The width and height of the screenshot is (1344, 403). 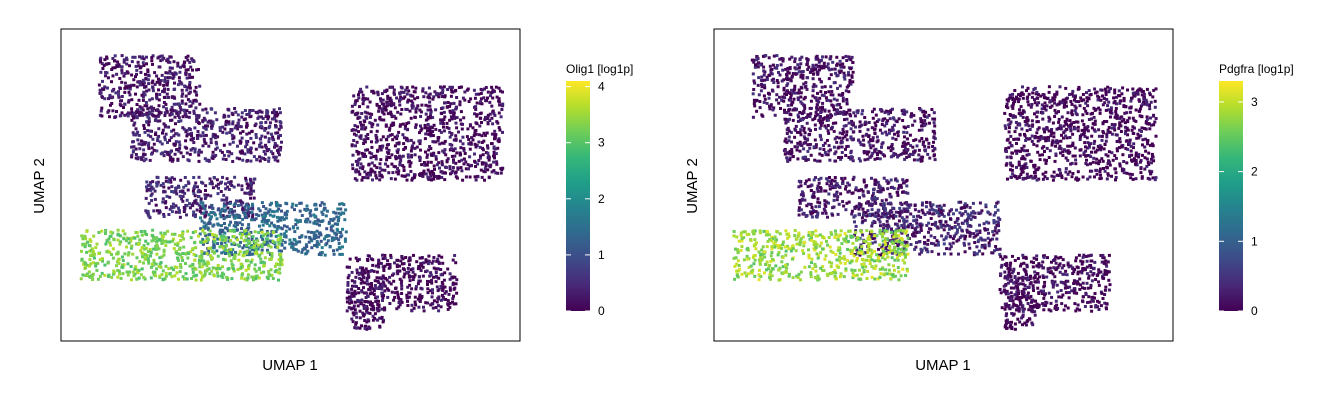 What do you see at coordinates (599, 69) in the screenshot?
I see `legend-title: Olig1 [log1p]` at bounding box center [599, 69].